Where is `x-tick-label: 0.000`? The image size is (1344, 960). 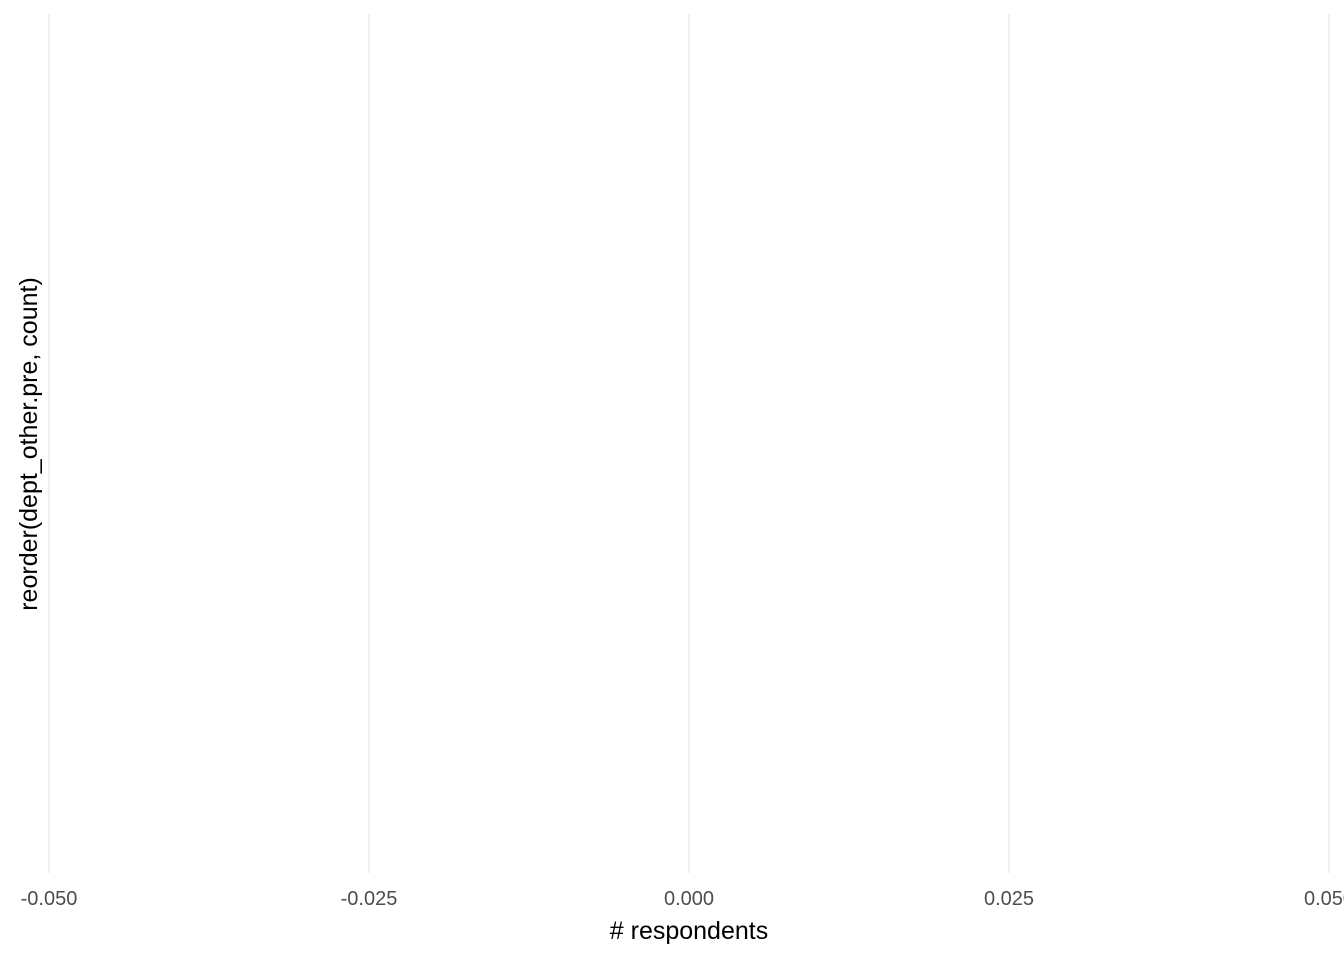 x-tick-label: 0.000 is located at coordinates (689, 899).